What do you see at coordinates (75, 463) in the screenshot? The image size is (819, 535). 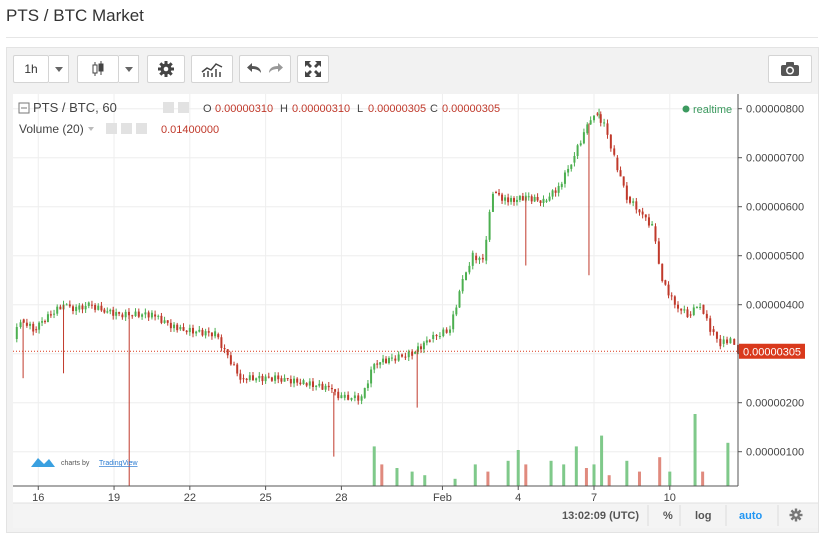 I see `branding-prefix: charts by` at bounding box center [75, 463].